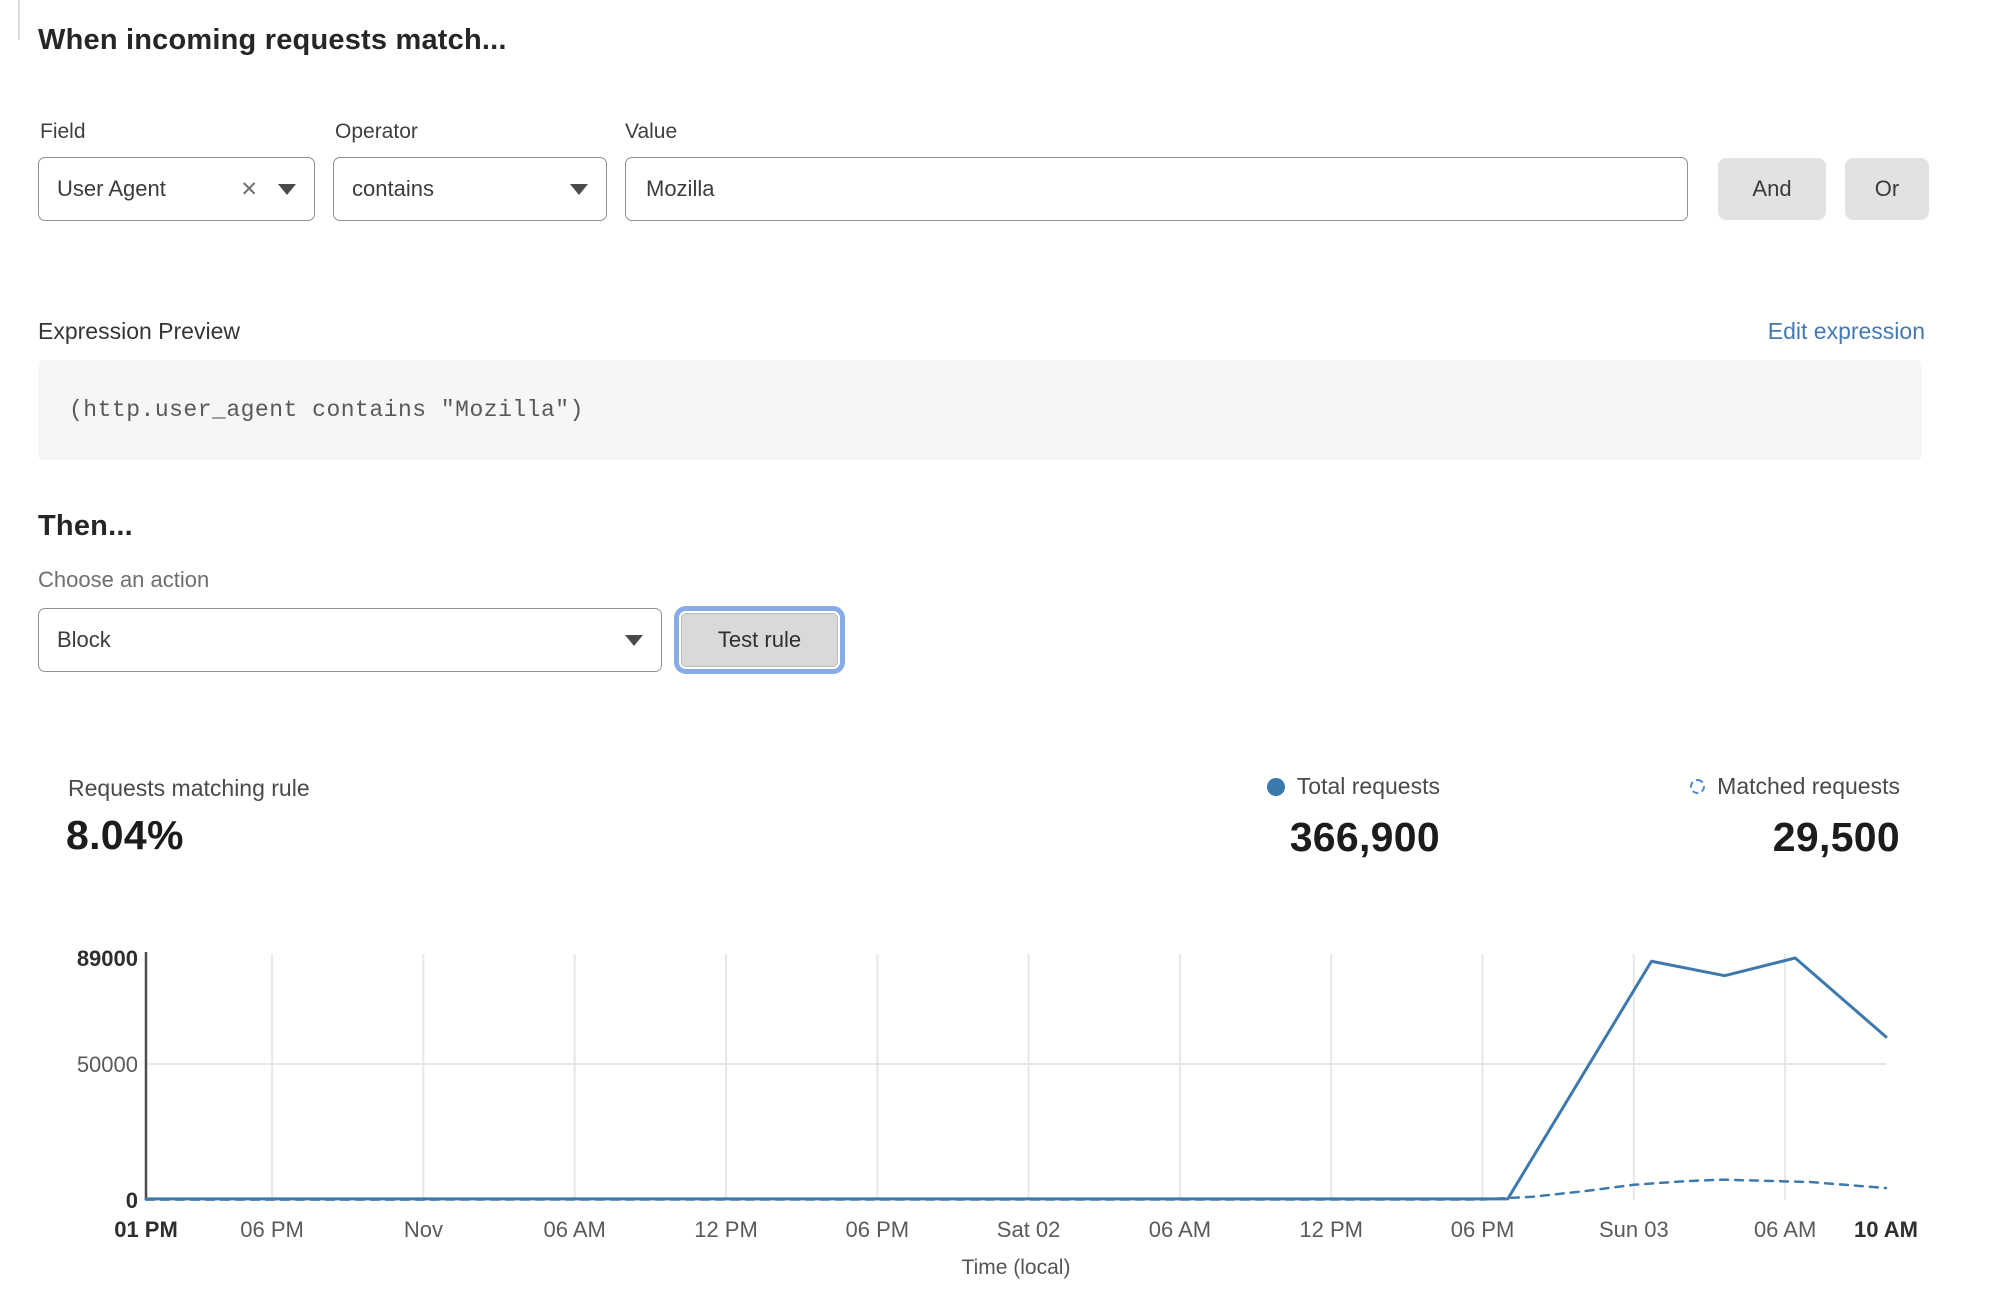  Describe the element at coordinates (350, 640) in the screenshot. I see `action-select: Block` at that location.